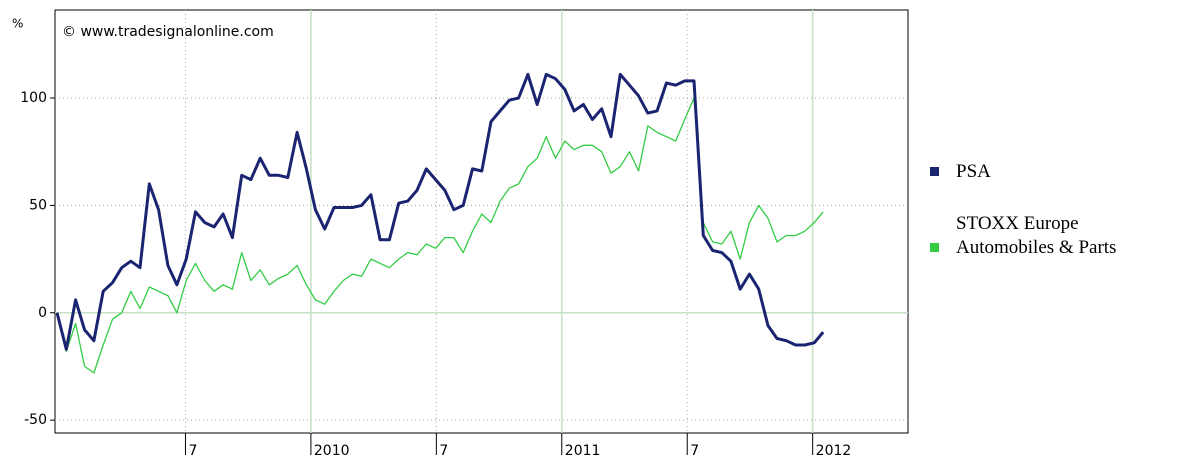  What do you see at coordinates (42, 313) in the screenshot?
I see `y-tick-label: 0` at bounding box center [42, 313].